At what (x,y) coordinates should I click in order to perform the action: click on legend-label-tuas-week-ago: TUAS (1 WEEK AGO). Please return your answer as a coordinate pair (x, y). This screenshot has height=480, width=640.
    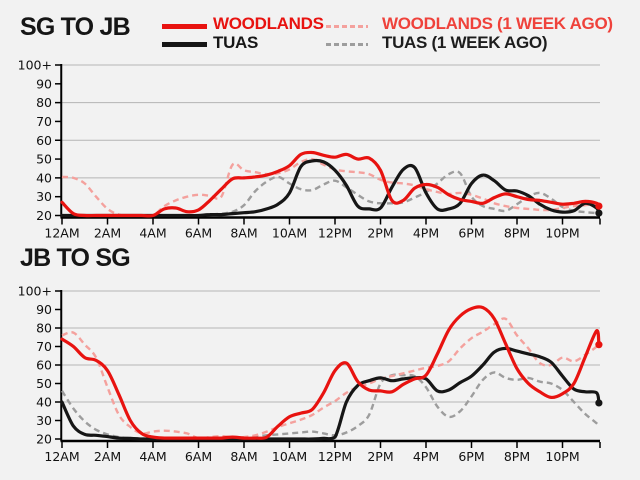
    Looking at the image, I should click on (465, 42).